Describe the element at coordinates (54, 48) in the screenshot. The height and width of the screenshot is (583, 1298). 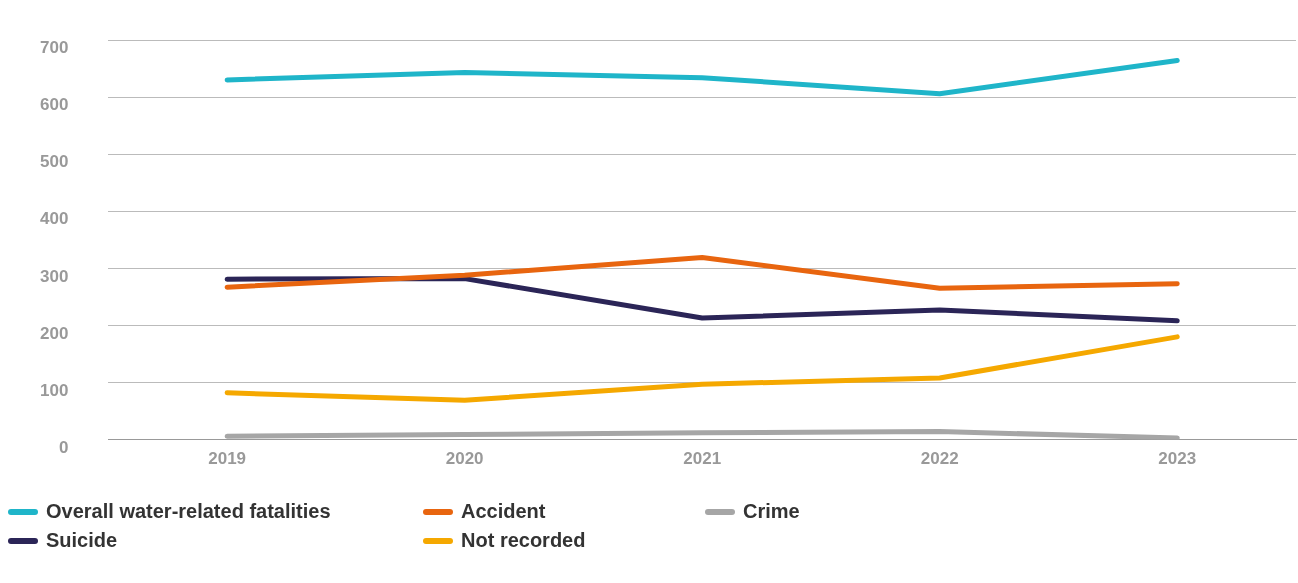
I see `y-tick-label: 700` at that location.